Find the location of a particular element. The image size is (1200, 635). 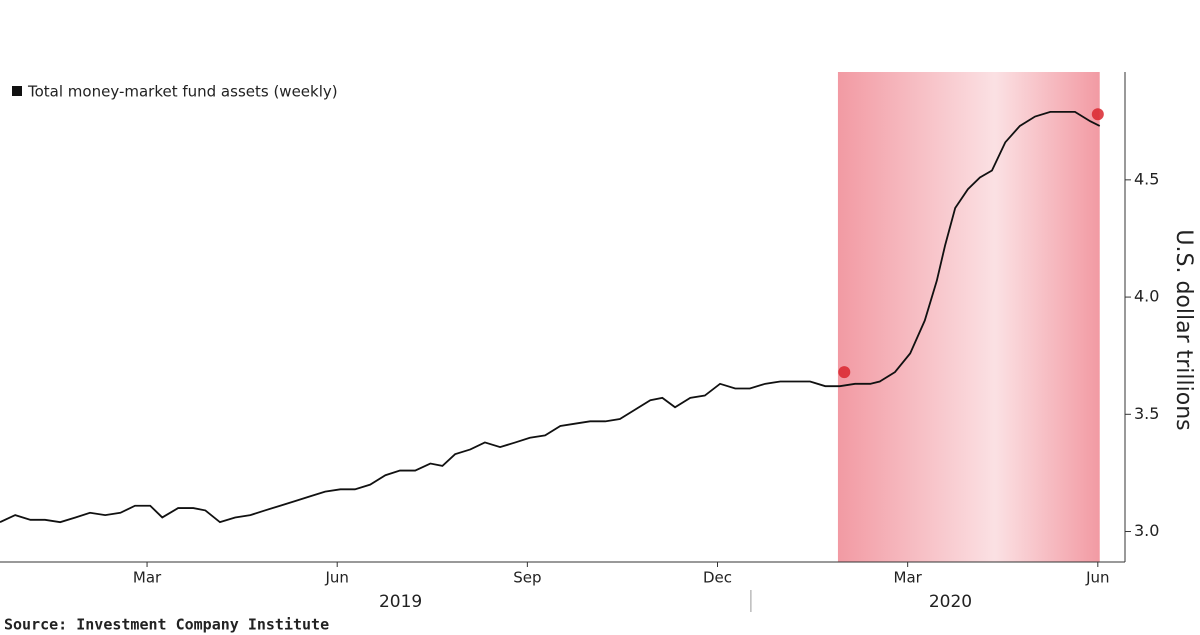

y-tick-label: 3.0 is located at coordinates (1146, 530).